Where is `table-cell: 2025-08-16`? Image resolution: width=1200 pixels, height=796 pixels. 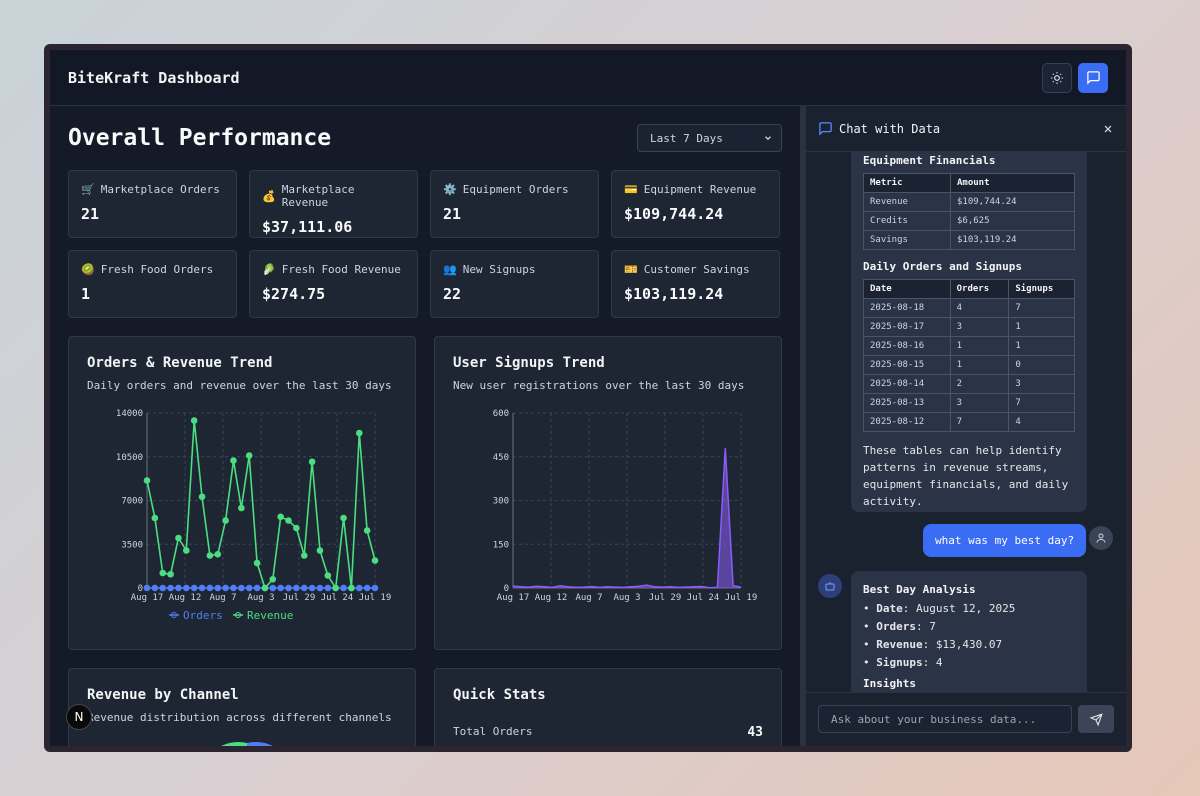 table-cell: 2025-08-16 is located at coordinates (907, 346).